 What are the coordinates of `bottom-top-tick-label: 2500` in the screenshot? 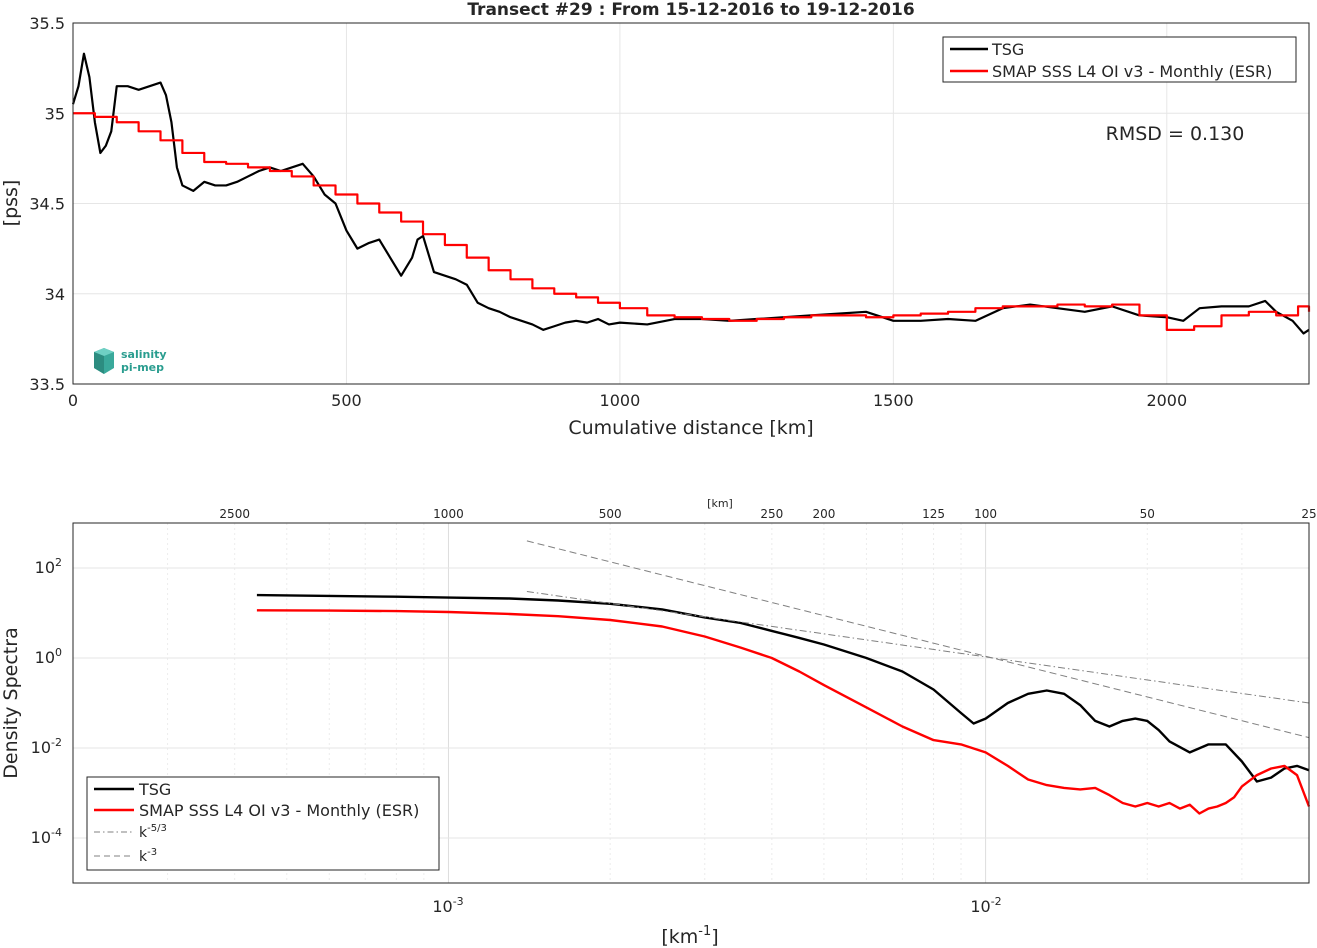 It's located at (234, 514).